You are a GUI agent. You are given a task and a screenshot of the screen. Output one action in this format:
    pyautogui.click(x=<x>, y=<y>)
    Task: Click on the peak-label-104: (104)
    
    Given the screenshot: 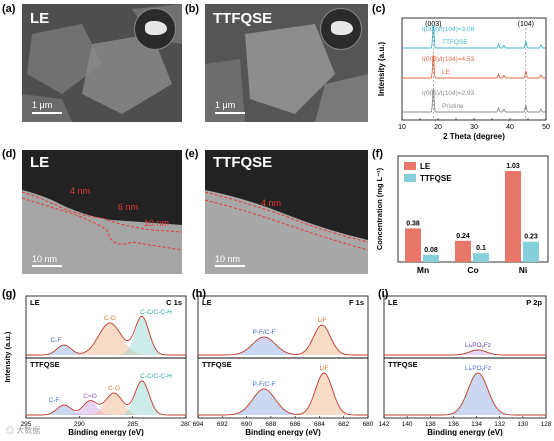 What is the action you would take?
    pyautogui.click(x=526, y=24)
    